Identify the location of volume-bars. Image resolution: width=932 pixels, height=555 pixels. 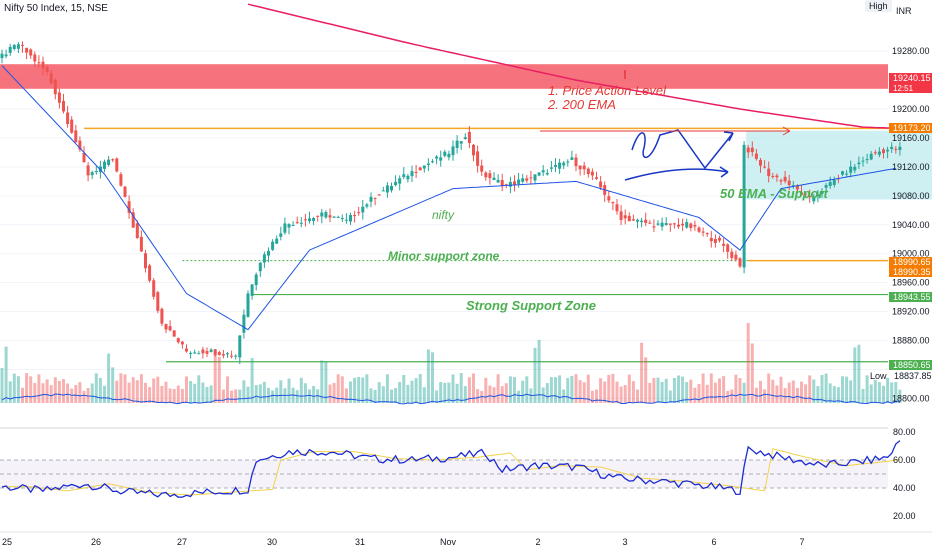
(451, 363).